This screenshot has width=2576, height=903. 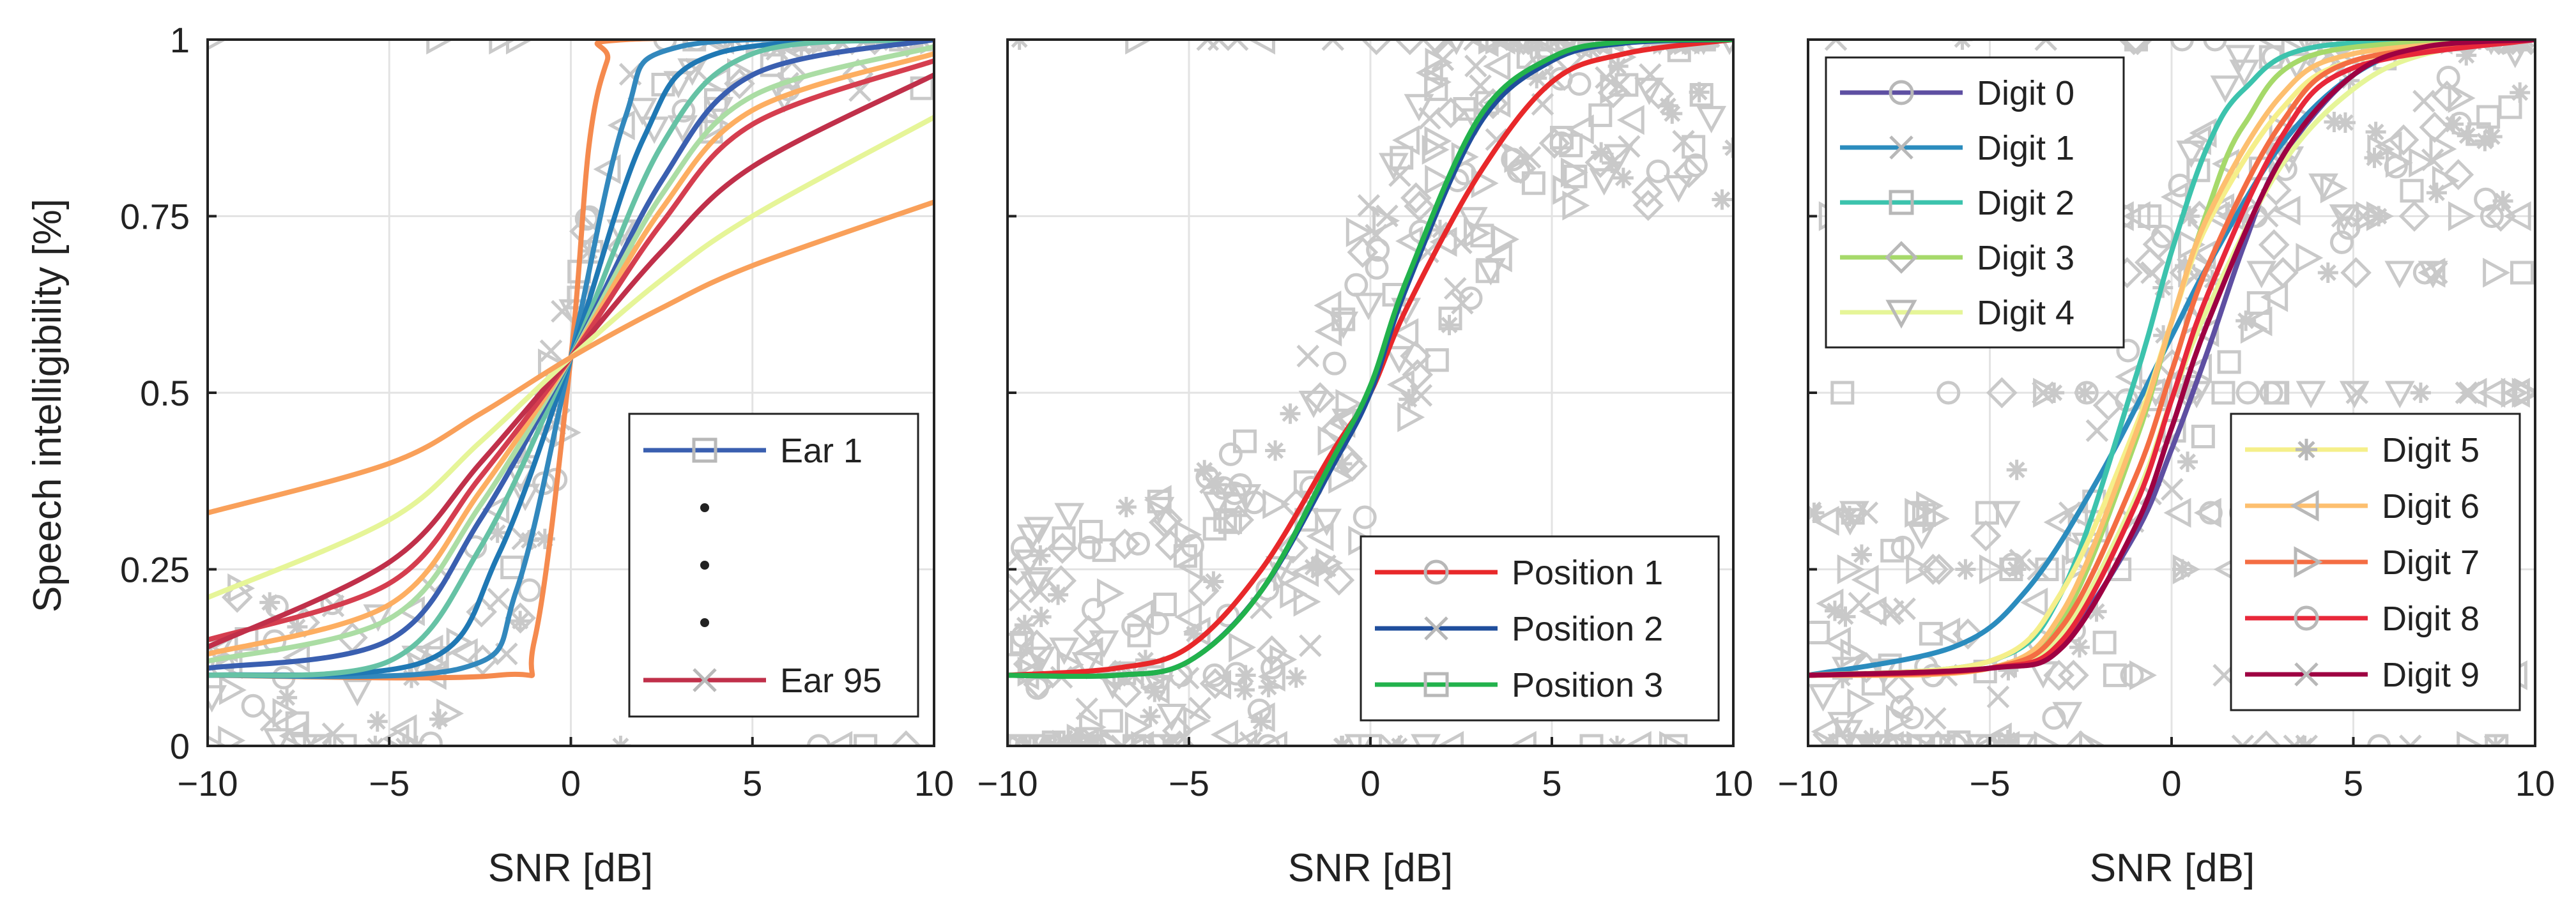 What do you see at coordinates (2025, 148) in the screenshot?
I see `legend-label: Digit 1` at bounding box center [2025, 148].